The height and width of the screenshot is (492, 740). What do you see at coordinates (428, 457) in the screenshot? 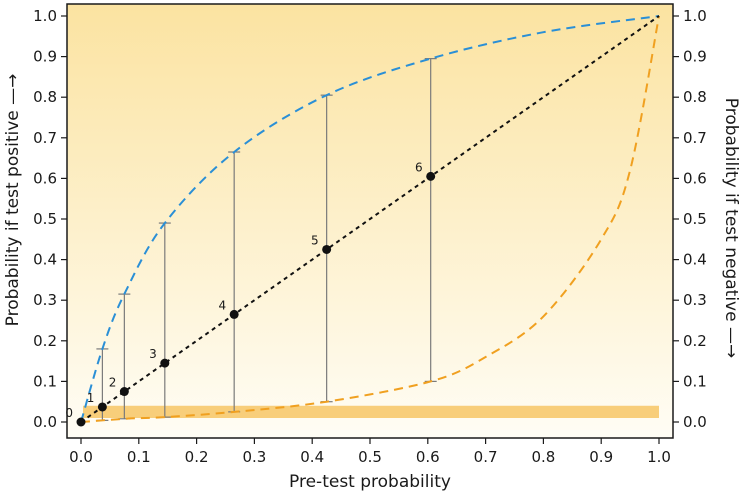
I see `x-tick-label: 0.6` at bounding box center [428, 457].